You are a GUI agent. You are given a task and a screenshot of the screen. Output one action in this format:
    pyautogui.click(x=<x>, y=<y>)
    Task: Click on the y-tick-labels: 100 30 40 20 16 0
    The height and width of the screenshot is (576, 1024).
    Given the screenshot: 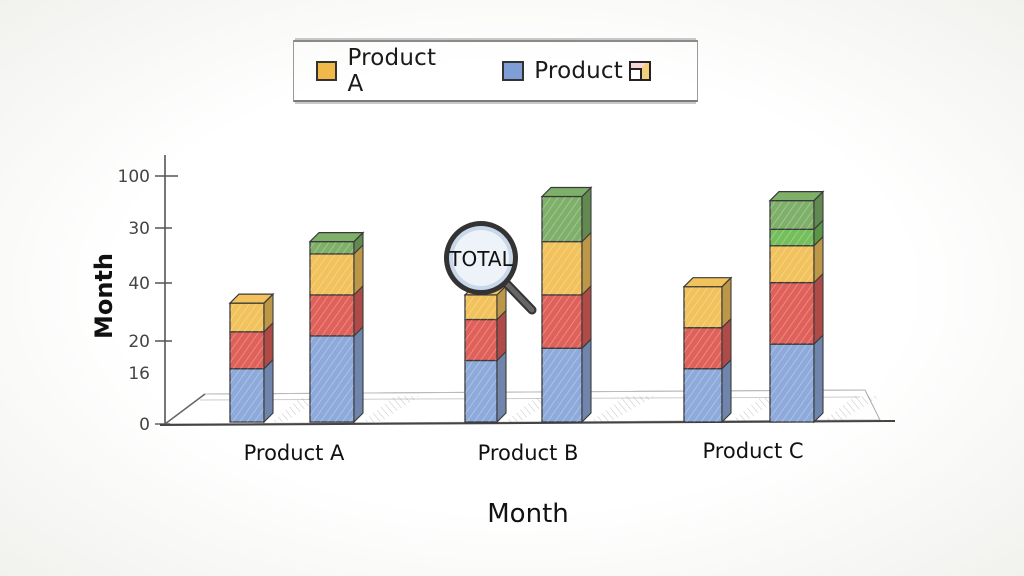 What is the action you would take?
    pyautogui.click(x=134, y=301)
    